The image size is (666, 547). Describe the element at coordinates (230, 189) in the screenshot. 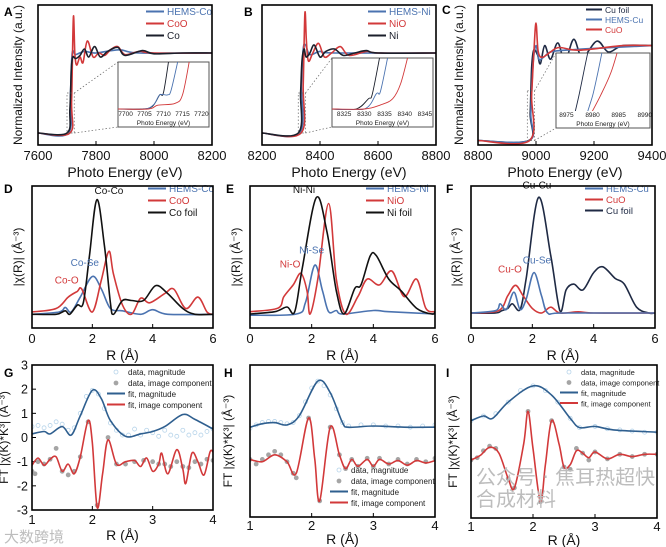

I see `panel-label: E` at that location.